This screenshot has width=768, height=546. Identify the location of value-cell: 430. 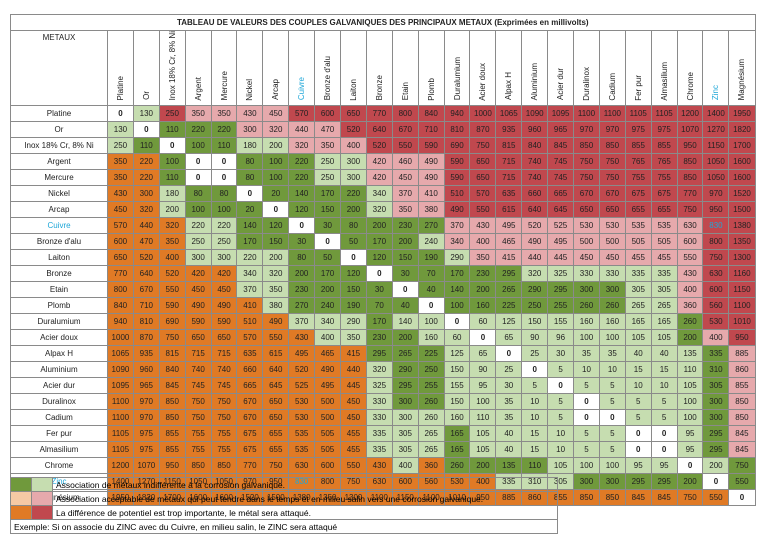
(120, 194).